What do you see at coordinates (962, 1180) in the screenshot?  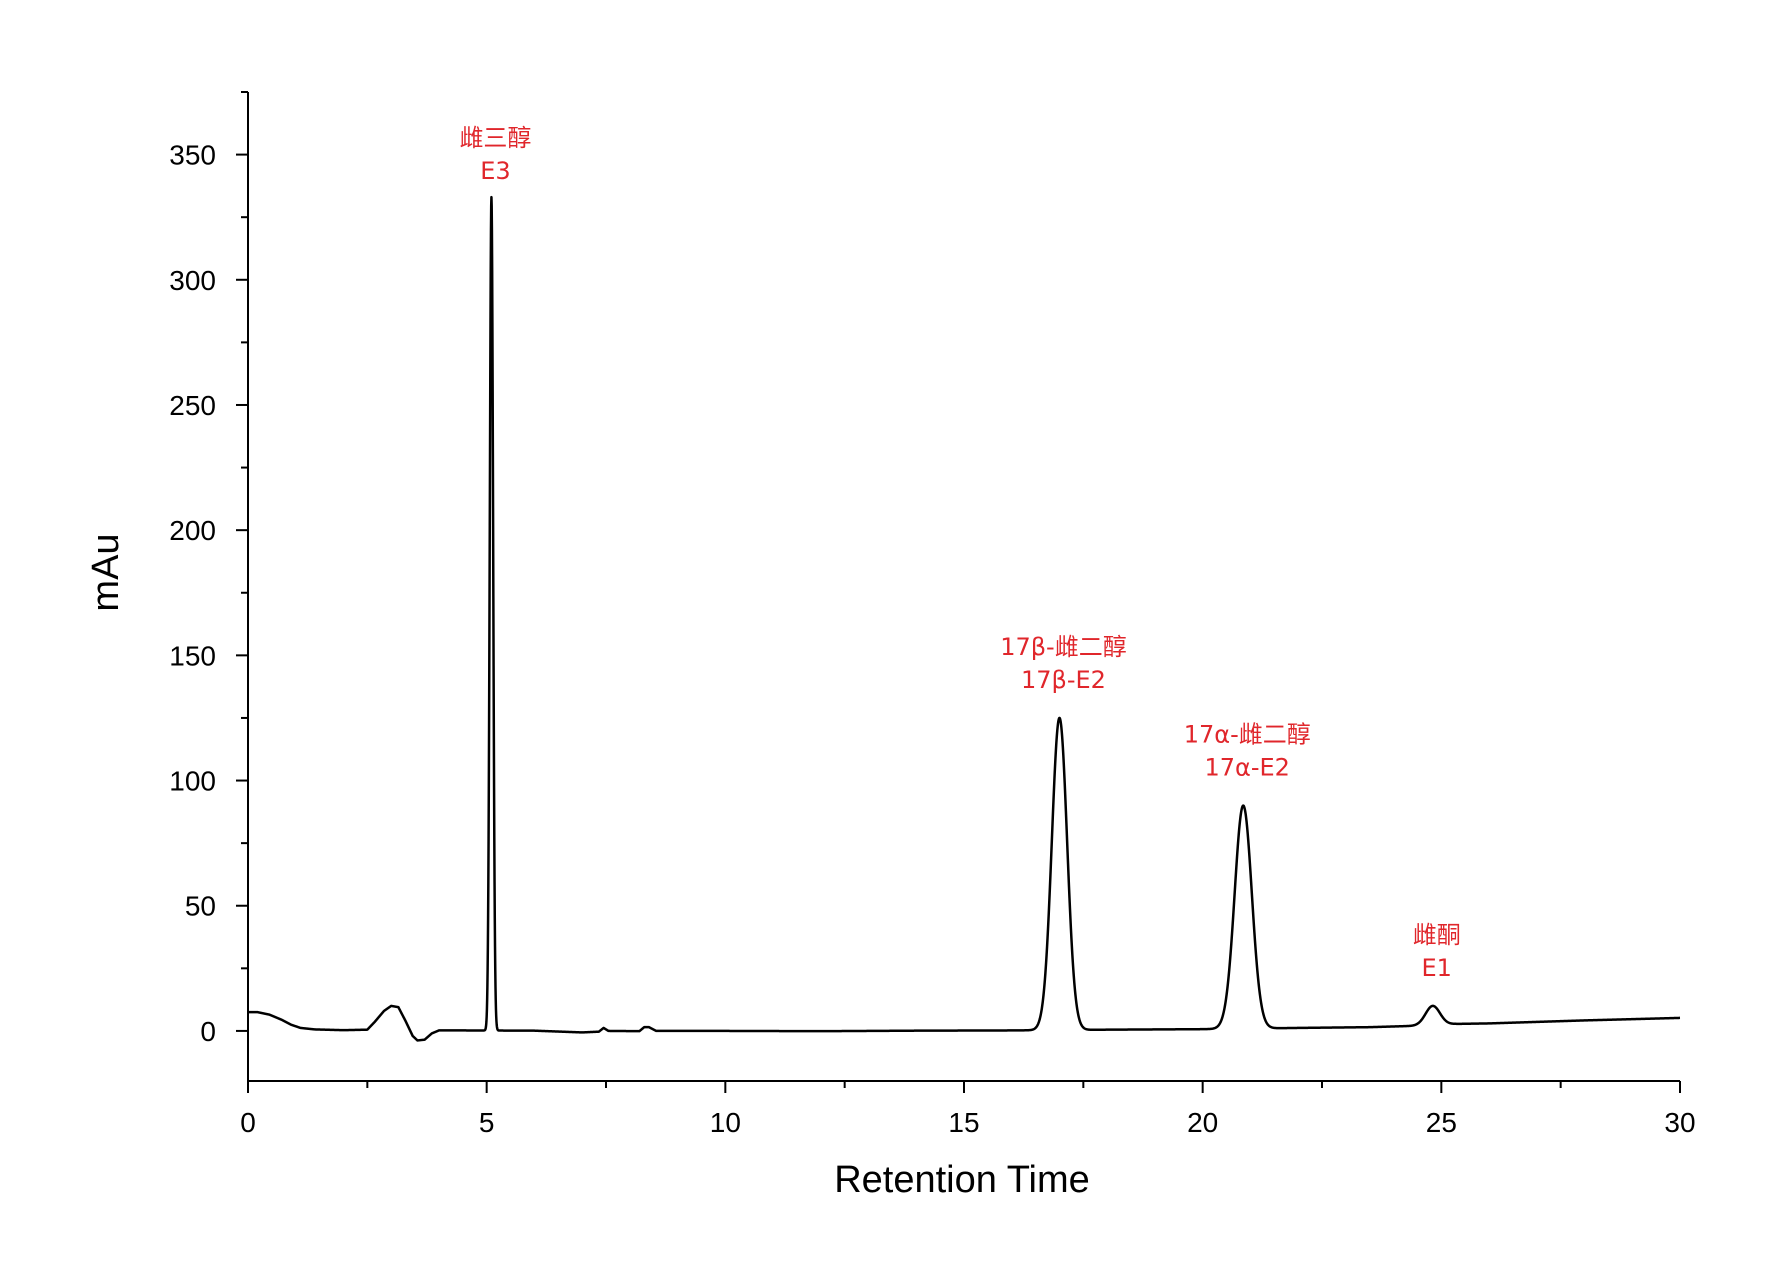 I see `x-axis-title: Retention Time` at bounding box center [962, 1180].